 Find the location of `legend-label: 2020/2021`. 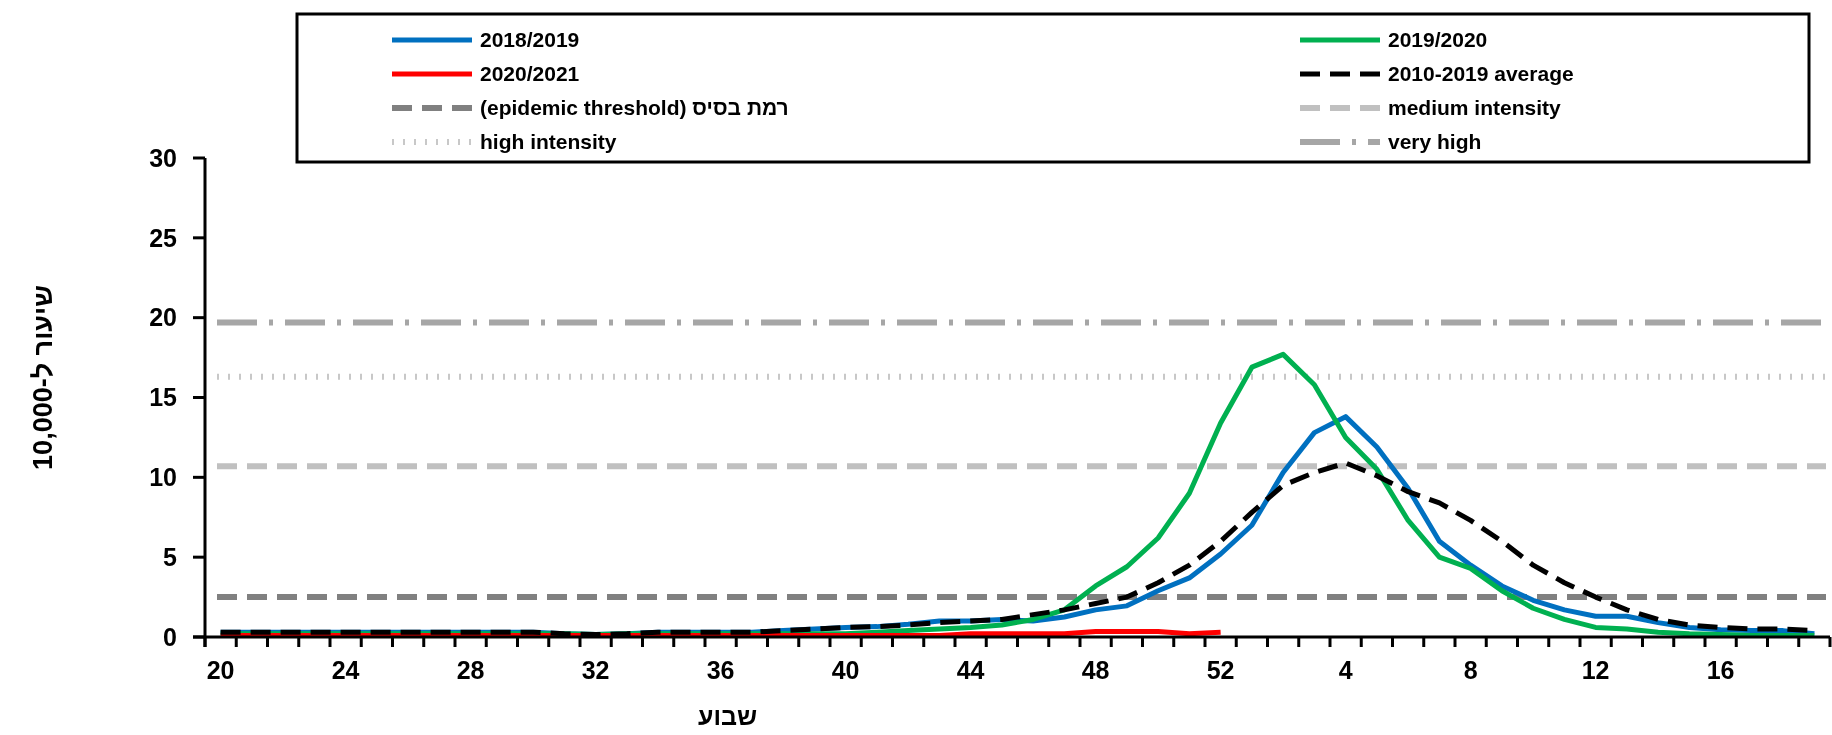

legend-label: 2020/2021 is located at coordinates (530, 74).